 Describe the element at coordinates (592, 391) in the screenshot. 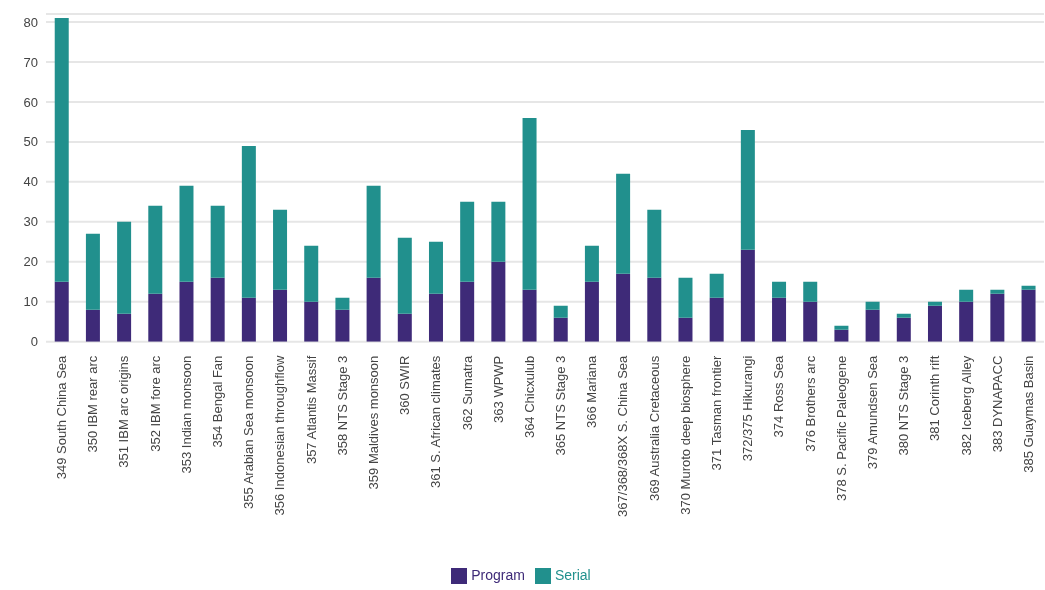

I see `x-tick-label: 366 Mariana` at that location.